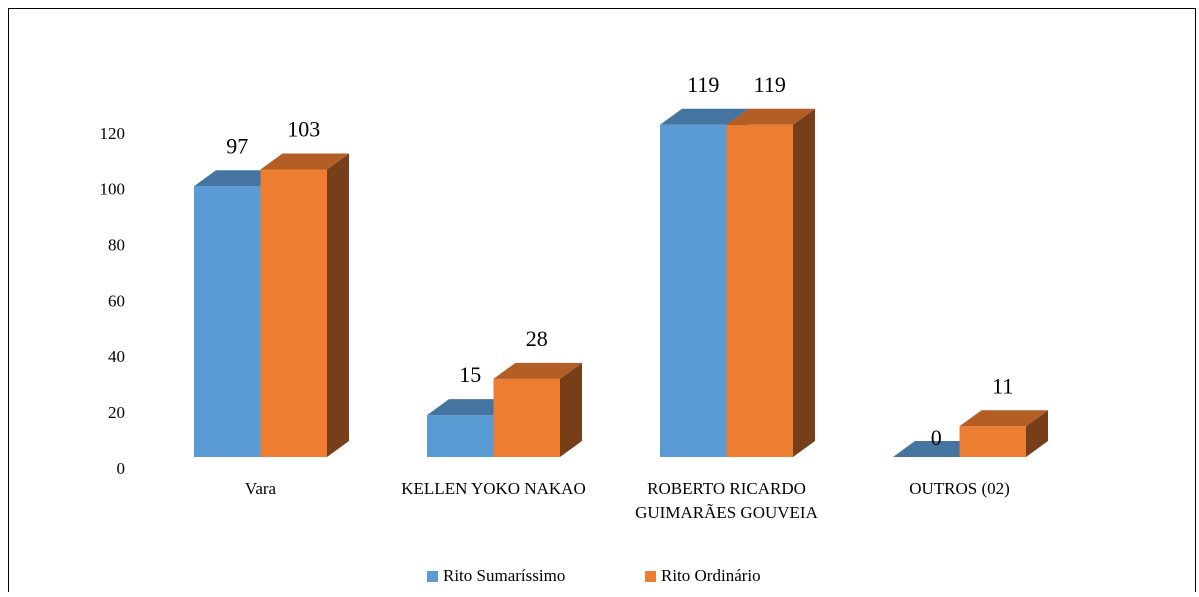 The width and height of the screenshot is (1199, 597). What do you see at coordinates (959, 488) in the screenshot?
I see `x-tick-label: OUTROS (02)` at bounding box center [959, 488].